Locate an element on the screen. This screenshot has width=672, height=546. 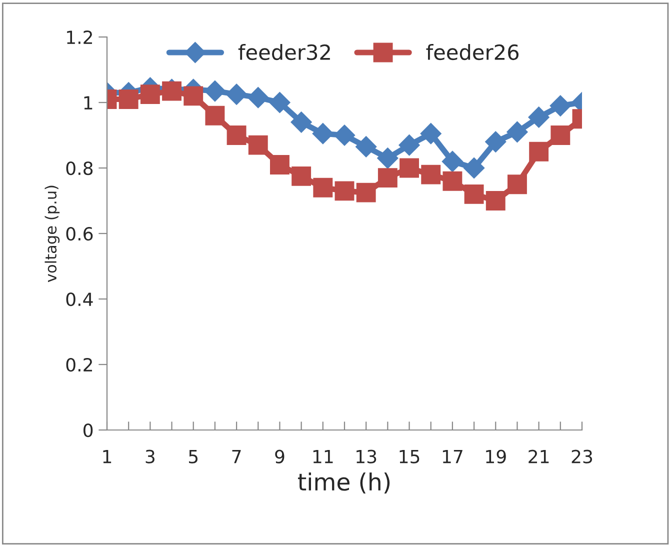
y-tick-label: 0.6 is located at coordinates (79, 233).